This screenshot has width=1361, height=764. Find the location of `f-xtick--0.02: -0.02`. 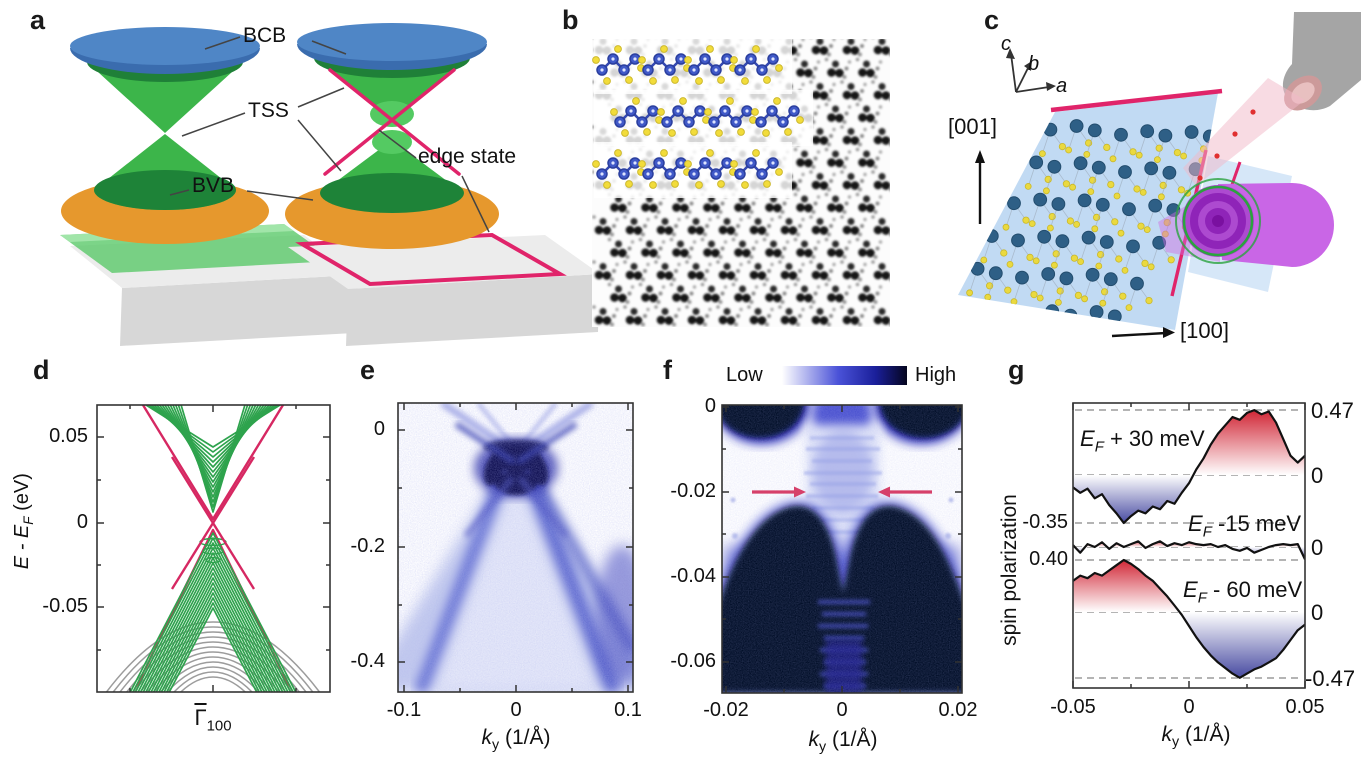

f-xtick--0.02: -0.02 is located at coordinates (726, 710).